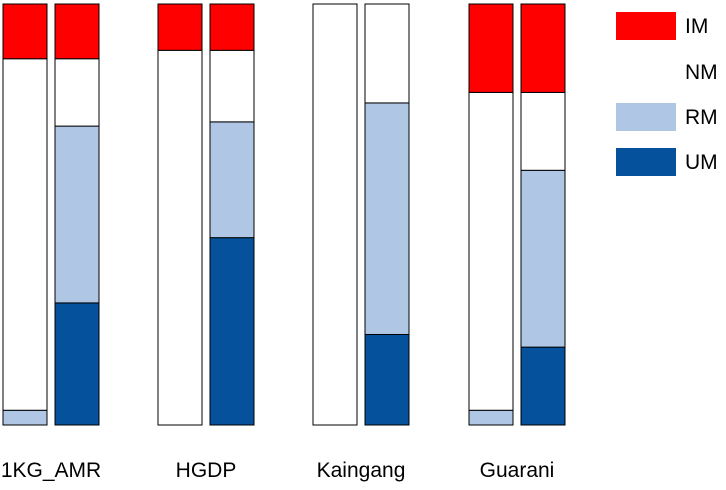 This screenshot has height=490, width=726. Describe the element at coordinates (25, 417) in the screenshot. I see `bar-segment-rm-g1-b1` at that location.